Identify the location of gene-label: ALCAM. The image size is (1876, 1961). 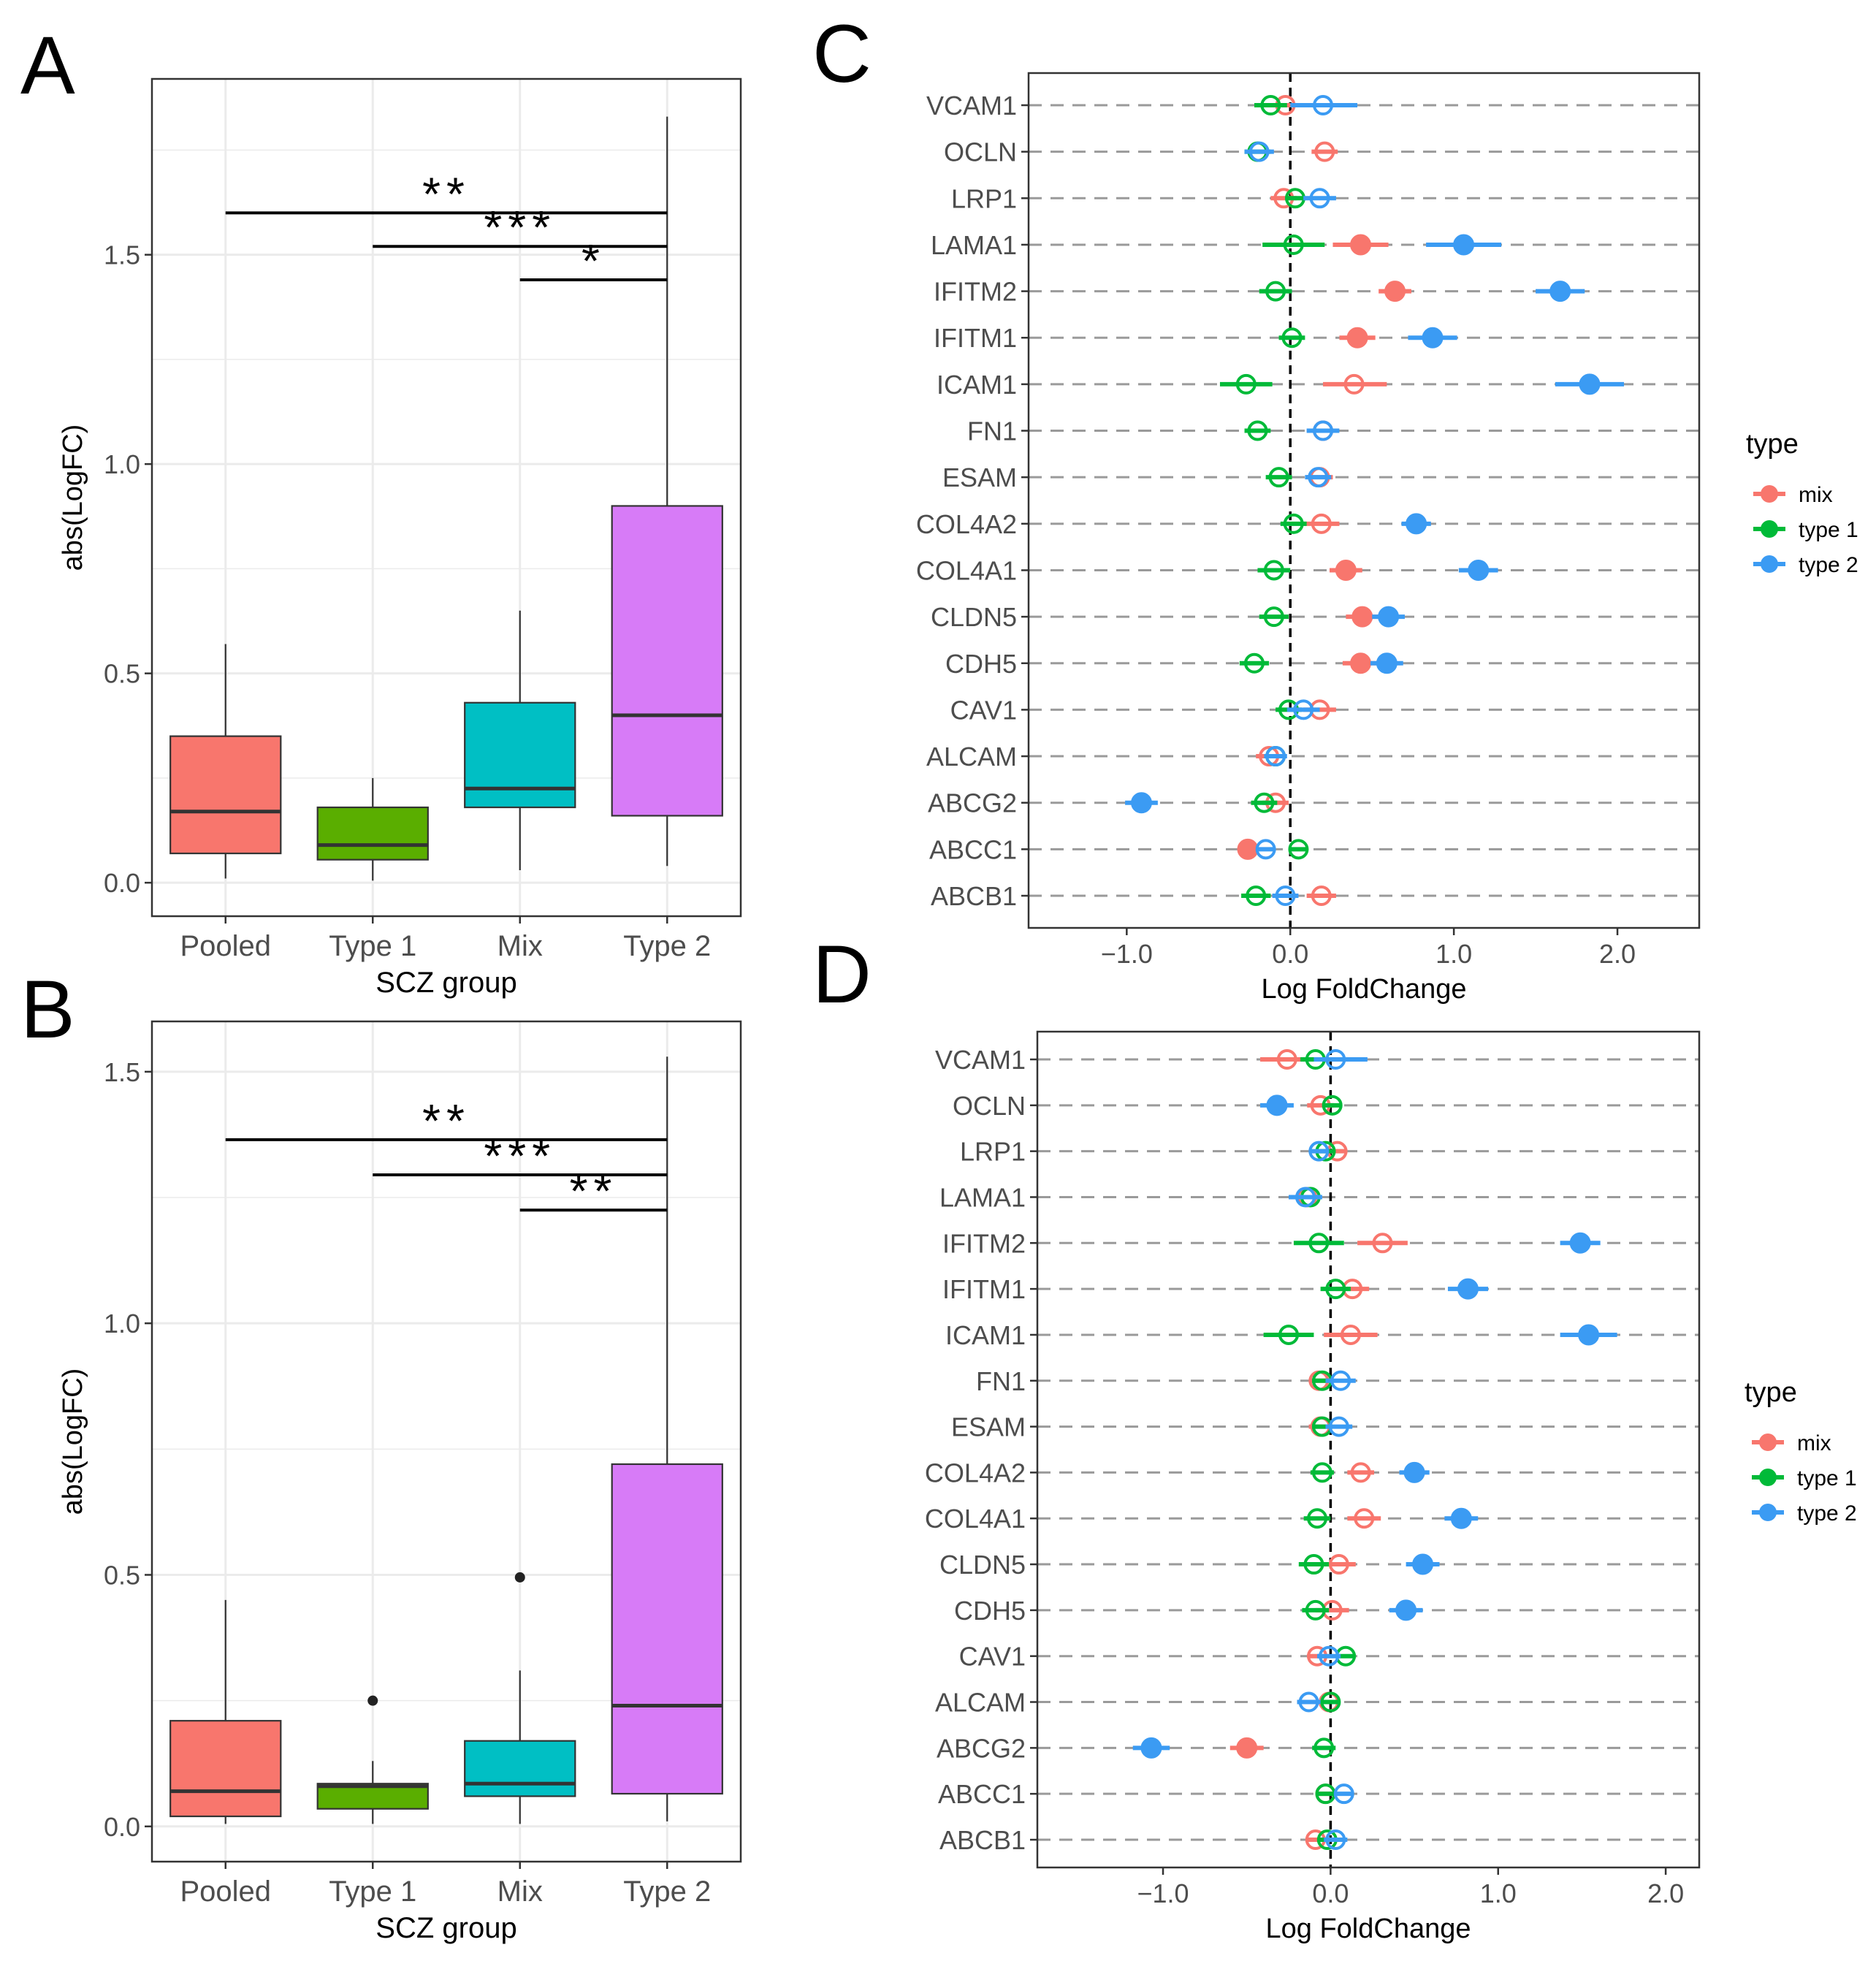
(981, 1703).